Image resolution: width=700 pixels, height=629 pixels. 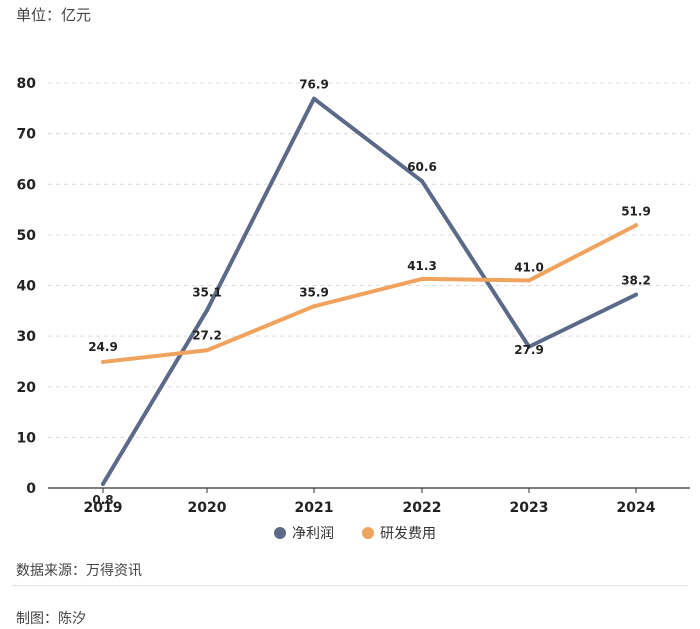 I want to click on y-tick-label: 80, so click(x=27, y=84).